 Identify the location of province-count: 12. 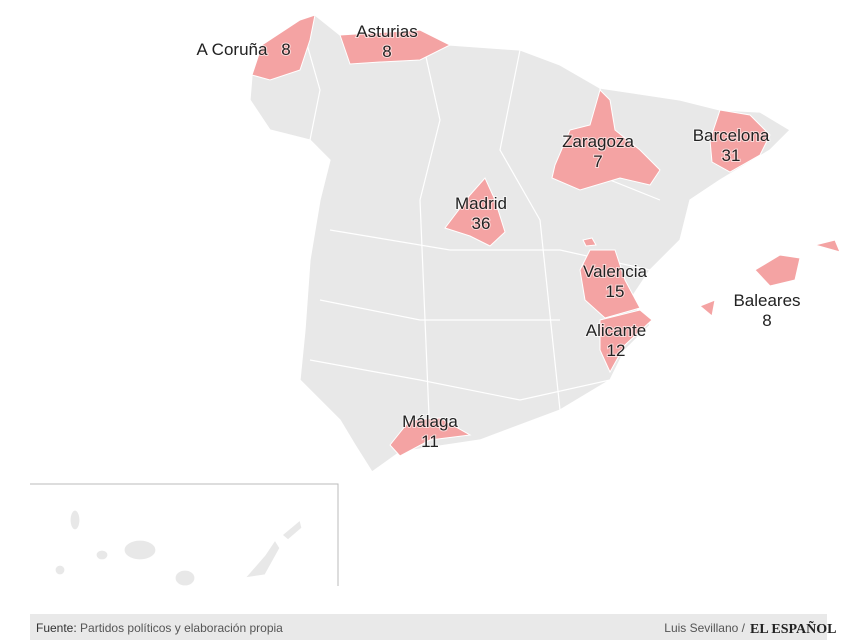
(616, 350).